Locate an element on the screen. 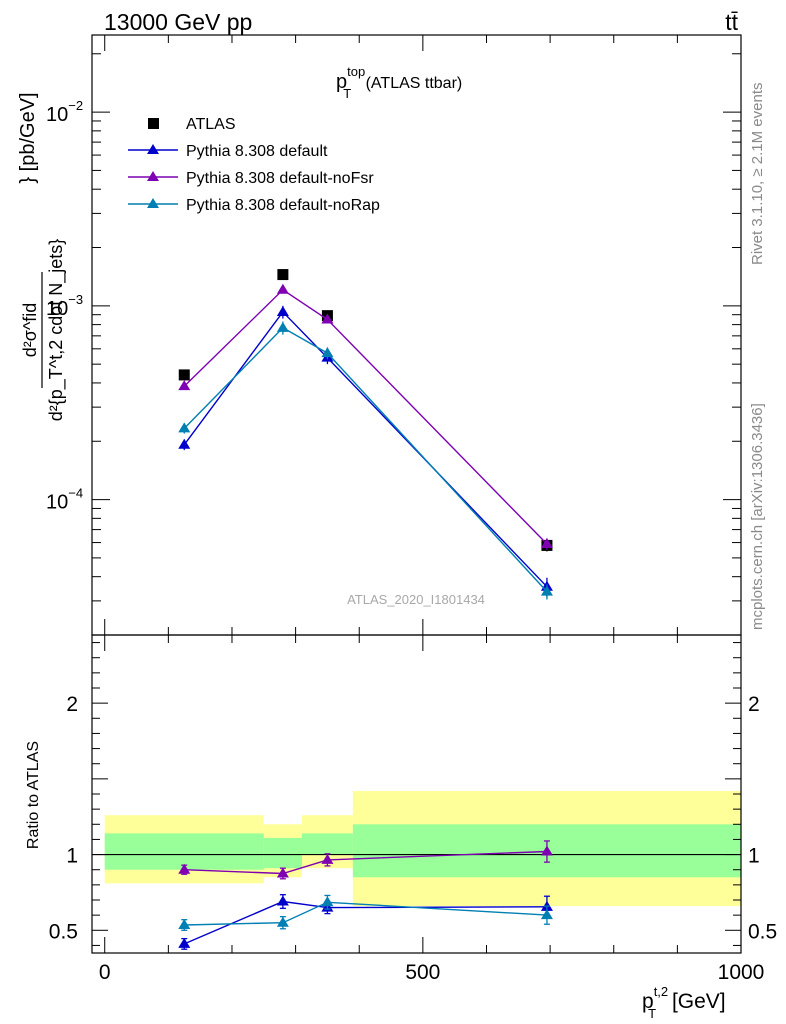 The image size is (786, 1024). ratio-ytick-label-left: 1 is located at coordinates (72, 856).